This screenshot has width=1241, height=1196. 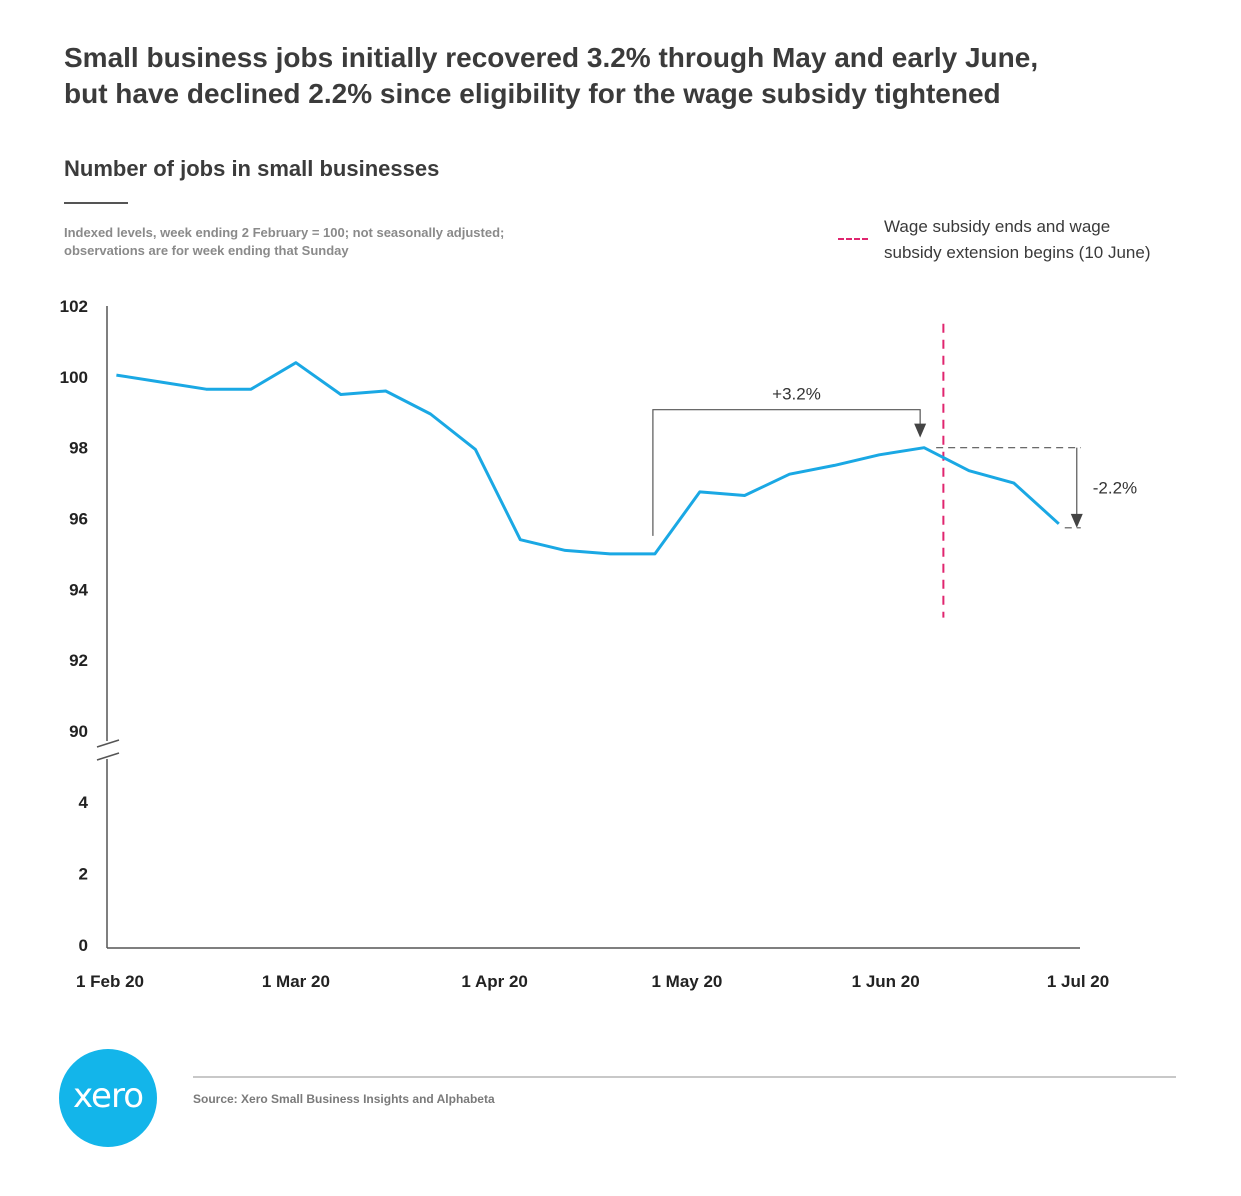 I want to click on x-tick-label: 1 May 20, so click(x=687, y=981).